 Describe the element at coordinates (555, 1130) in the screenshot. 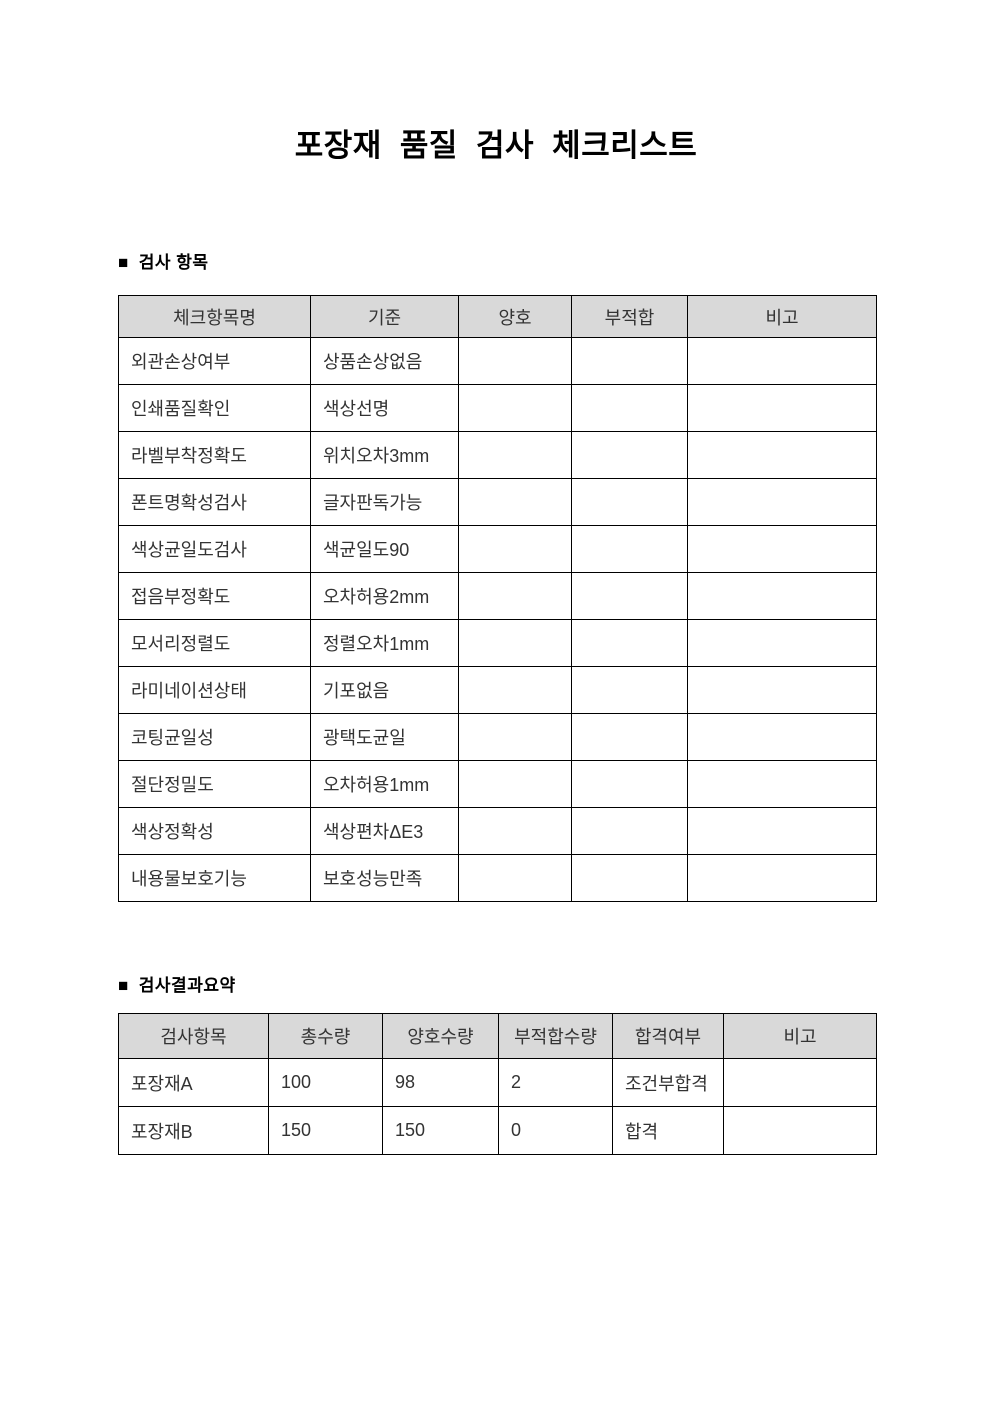

I see `fail-qty-cell: 0` at that location.